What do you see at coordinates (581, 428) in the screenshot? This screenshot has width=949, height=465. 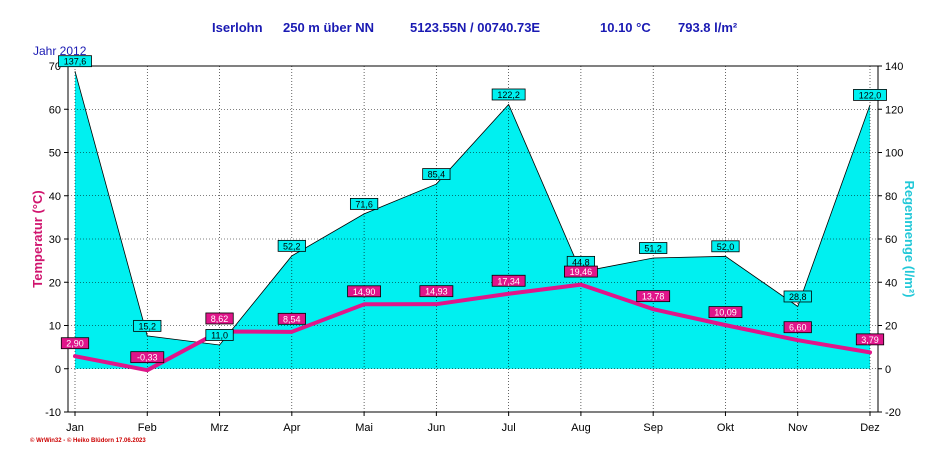 I see `x-tick-label: Aug` at bounding box center [581, 428].